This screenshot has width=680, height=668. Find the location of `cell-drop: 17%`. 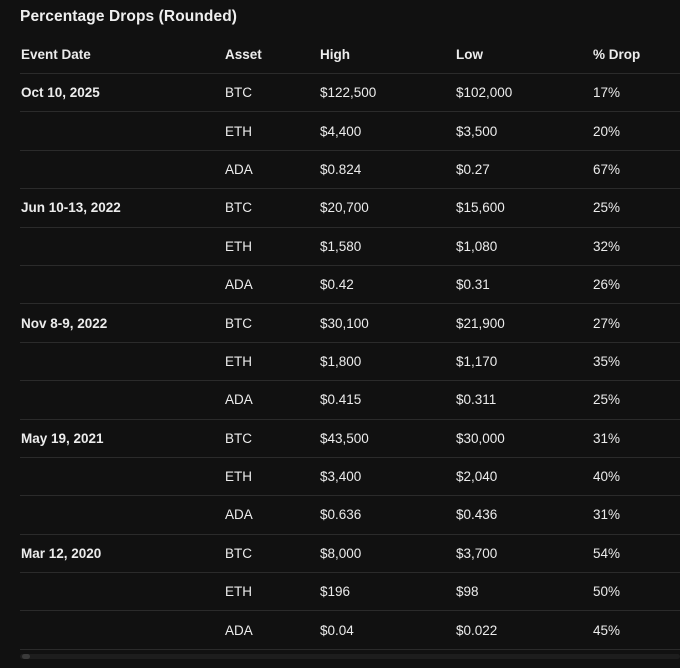

cell-drop: 17% is located at coordinates (607, 93).